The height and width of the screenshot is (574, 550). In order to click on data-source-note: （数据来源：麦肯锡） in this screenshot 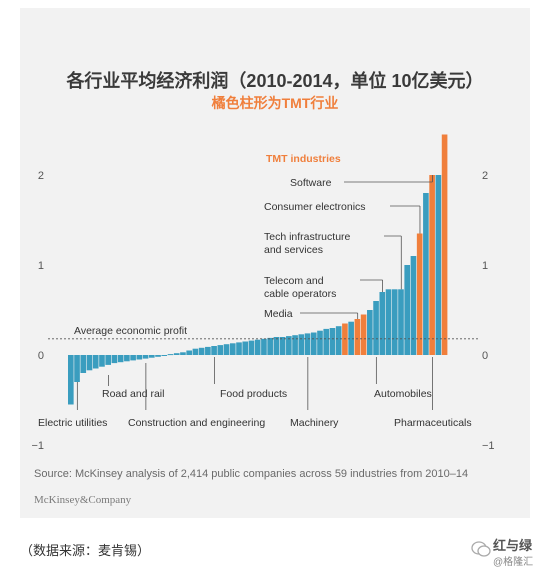, I will do `click(85, 550)`.